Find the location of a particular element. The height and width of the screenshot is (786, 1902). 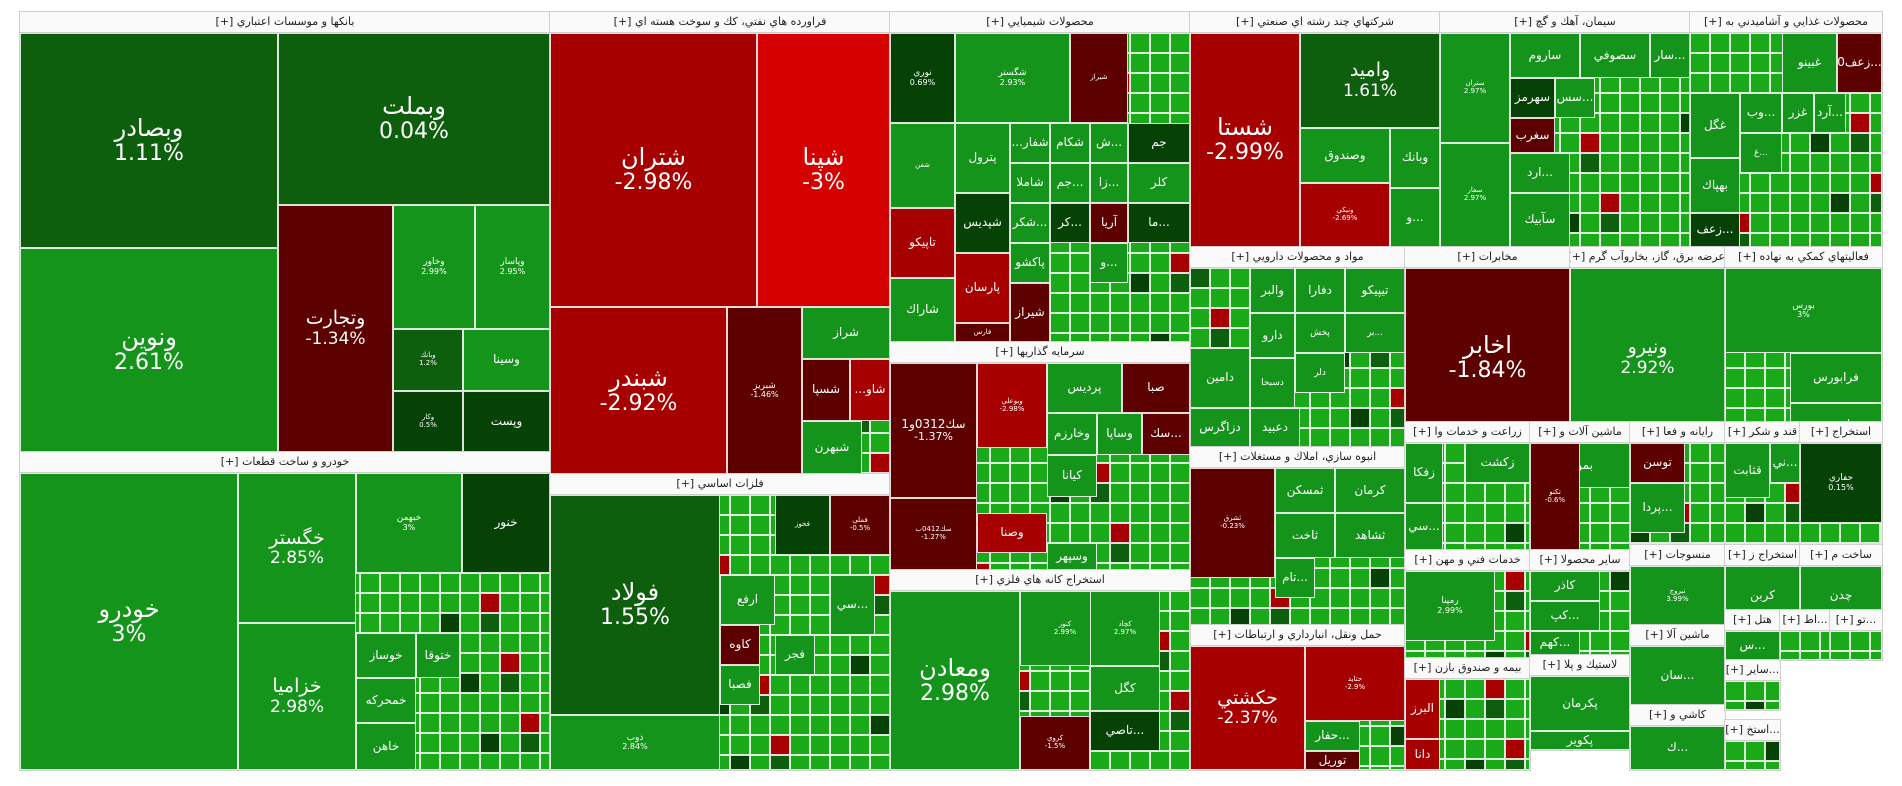

stock-tile: آريا is located at coordinates (1109, 223).